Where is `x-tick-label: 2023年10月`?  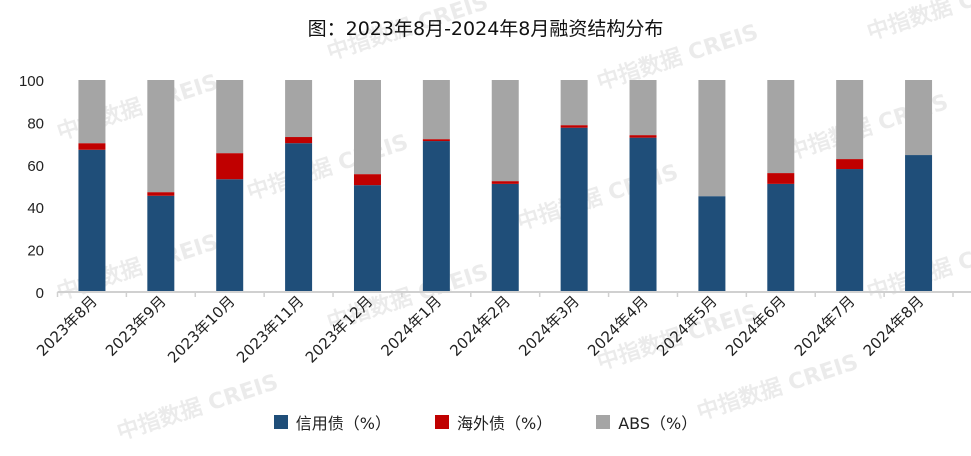 x-tick-label: 2023年10月 is located at coordinates (201, 329).